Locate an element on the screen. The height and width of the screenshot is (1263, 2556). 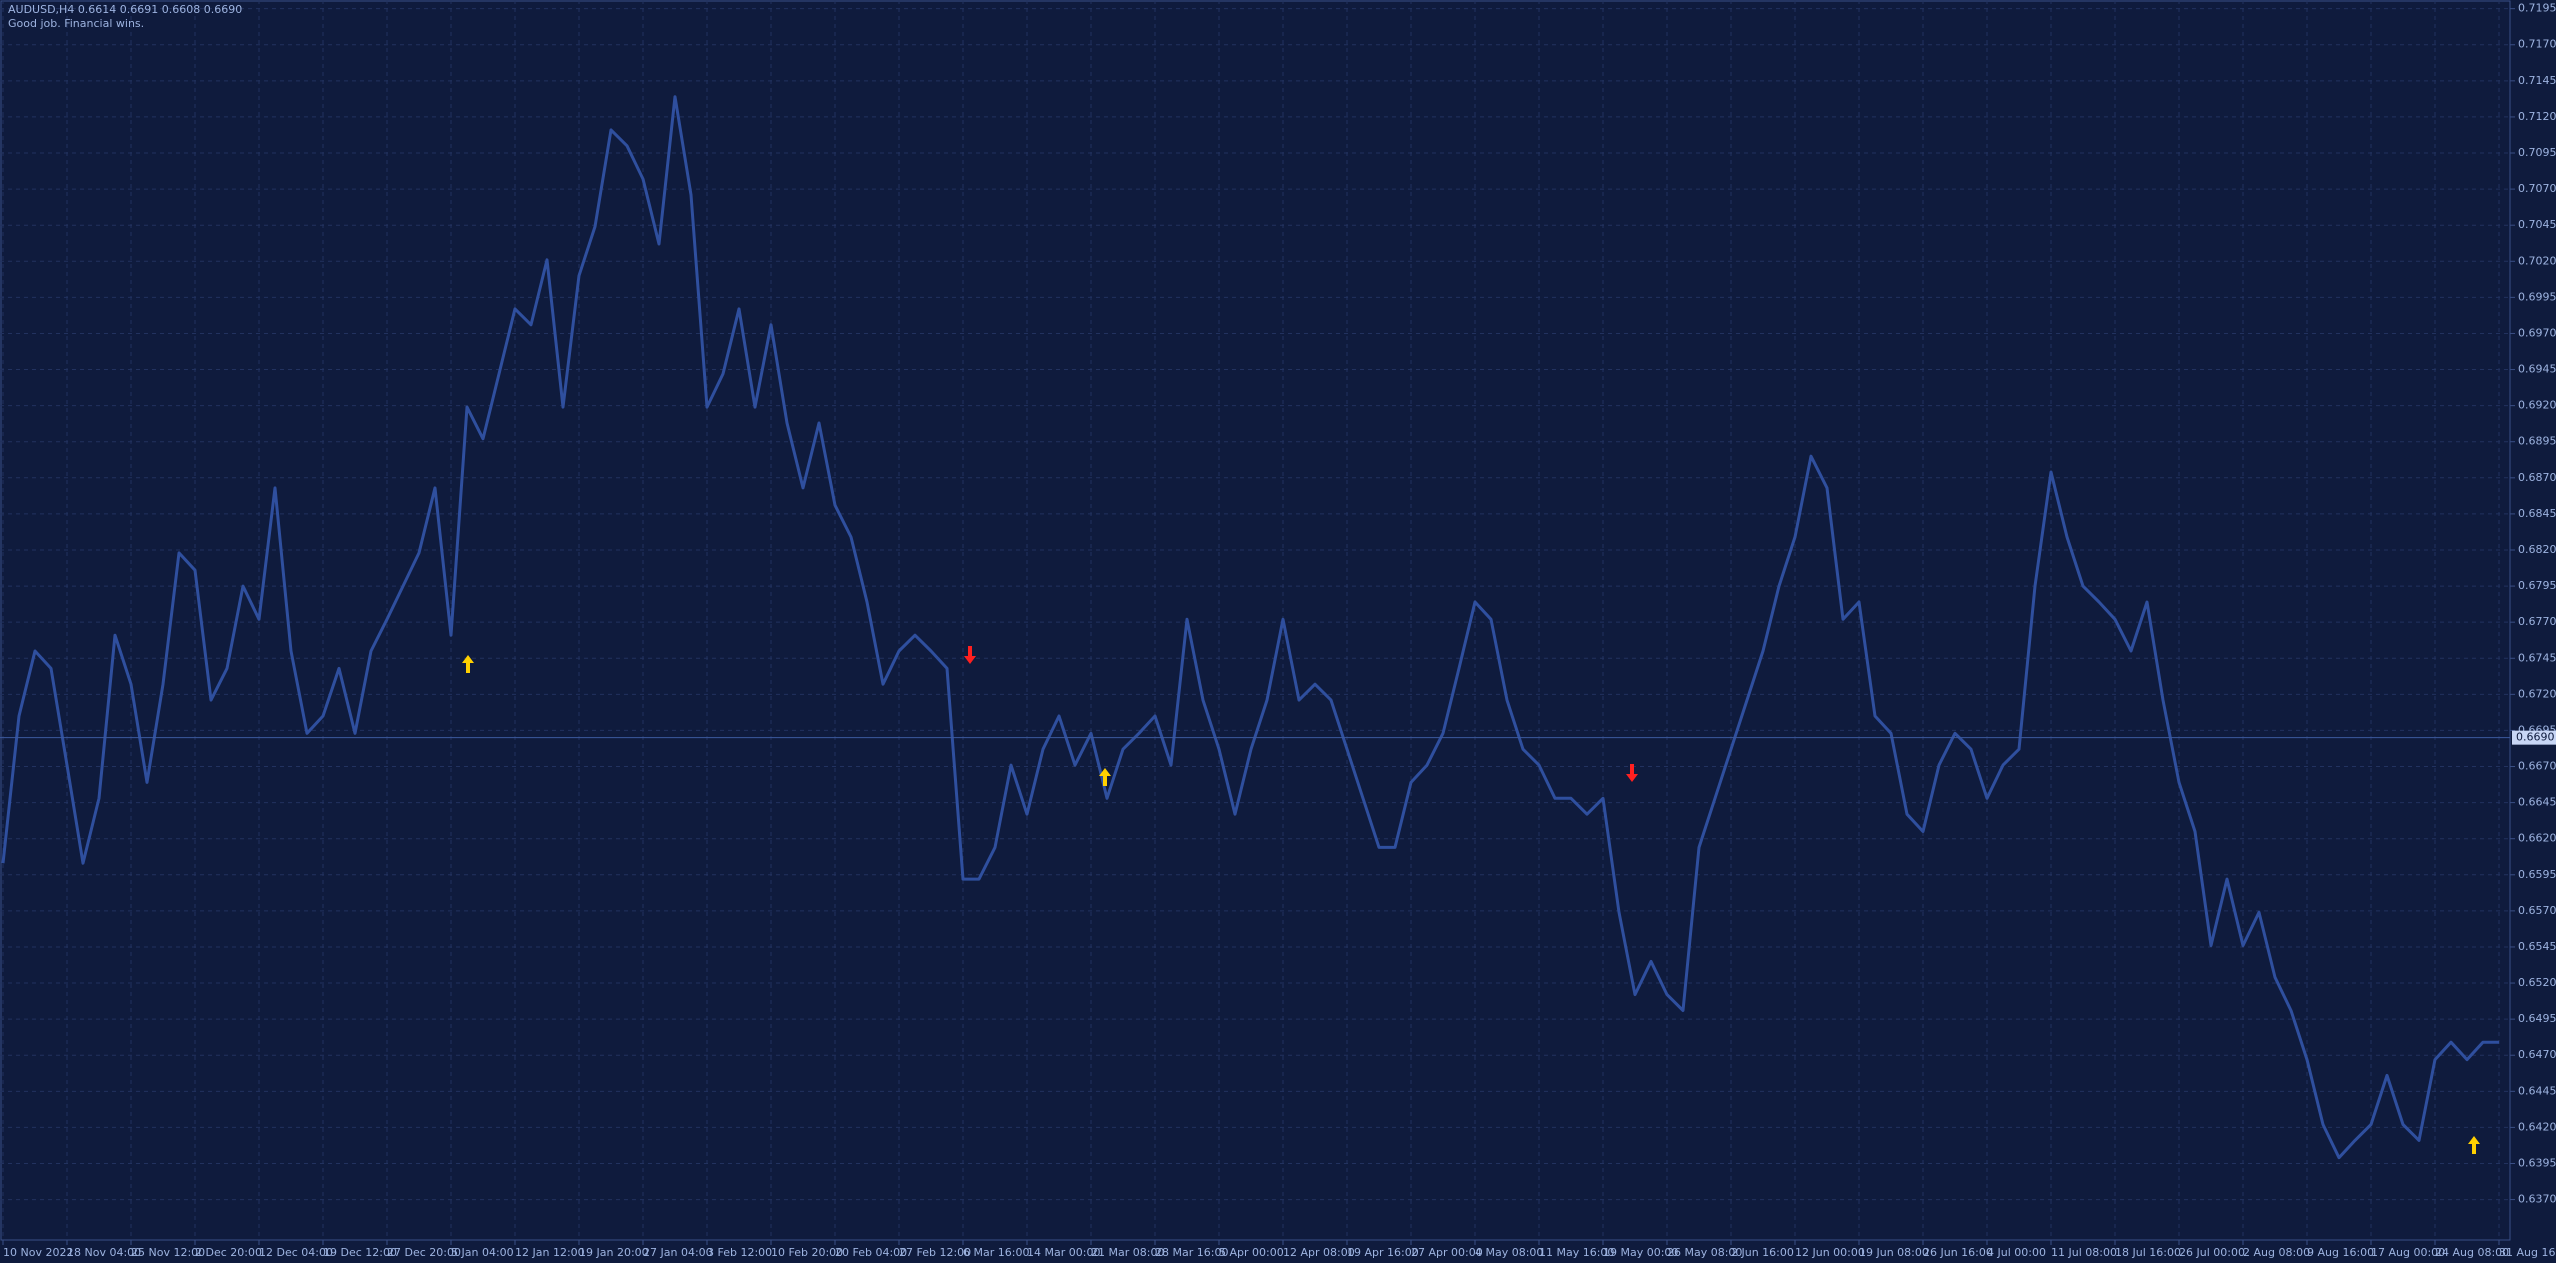
y-tick-label: 0.6645 is located at coordinates (2537, 802).